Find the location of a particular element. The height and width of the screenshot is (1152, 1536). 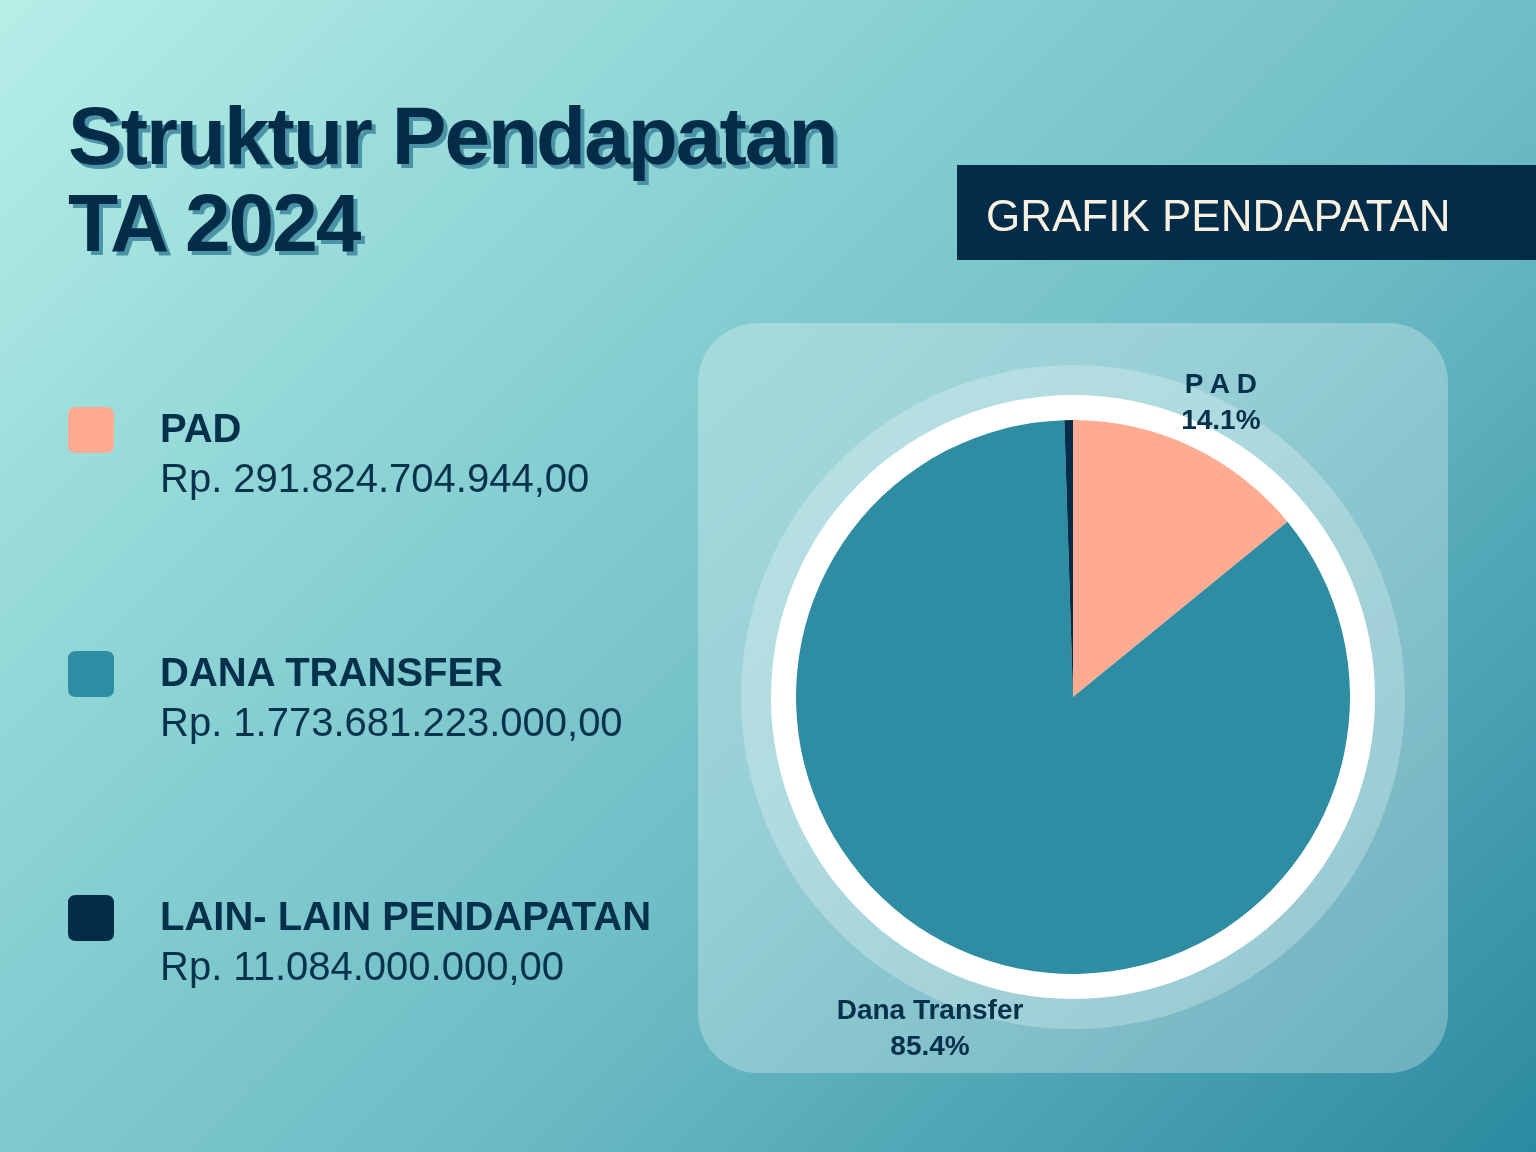

text: Rp. 291.824.704.944,00 is located at coordinates (375, 478).